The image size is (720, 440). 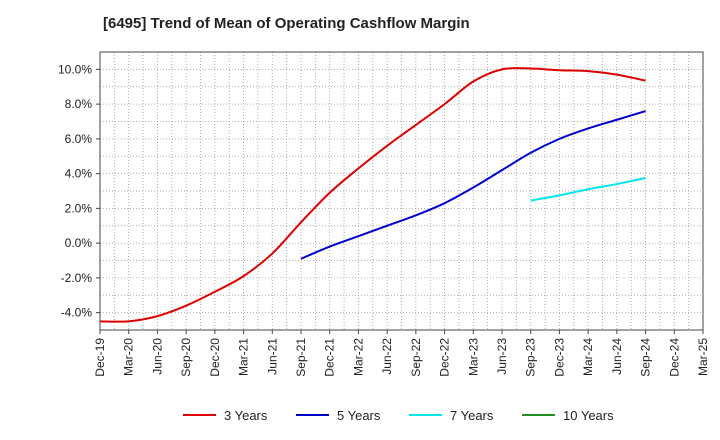 What do you see at coordinates (186, 357) in the screenshot?
I see `x-tick-label: Sep-20` at bounding box center [186, 357].